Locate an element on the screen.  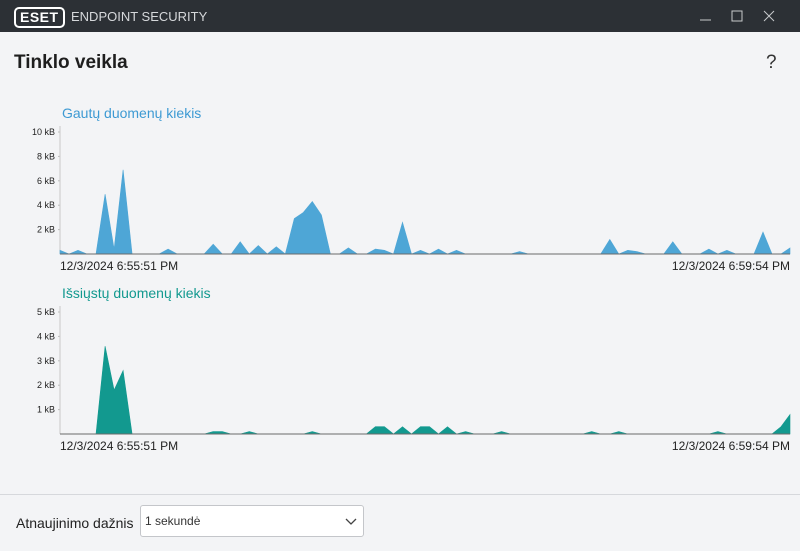
page-title: Tinklo veikla is located at coordinates (71, 62).